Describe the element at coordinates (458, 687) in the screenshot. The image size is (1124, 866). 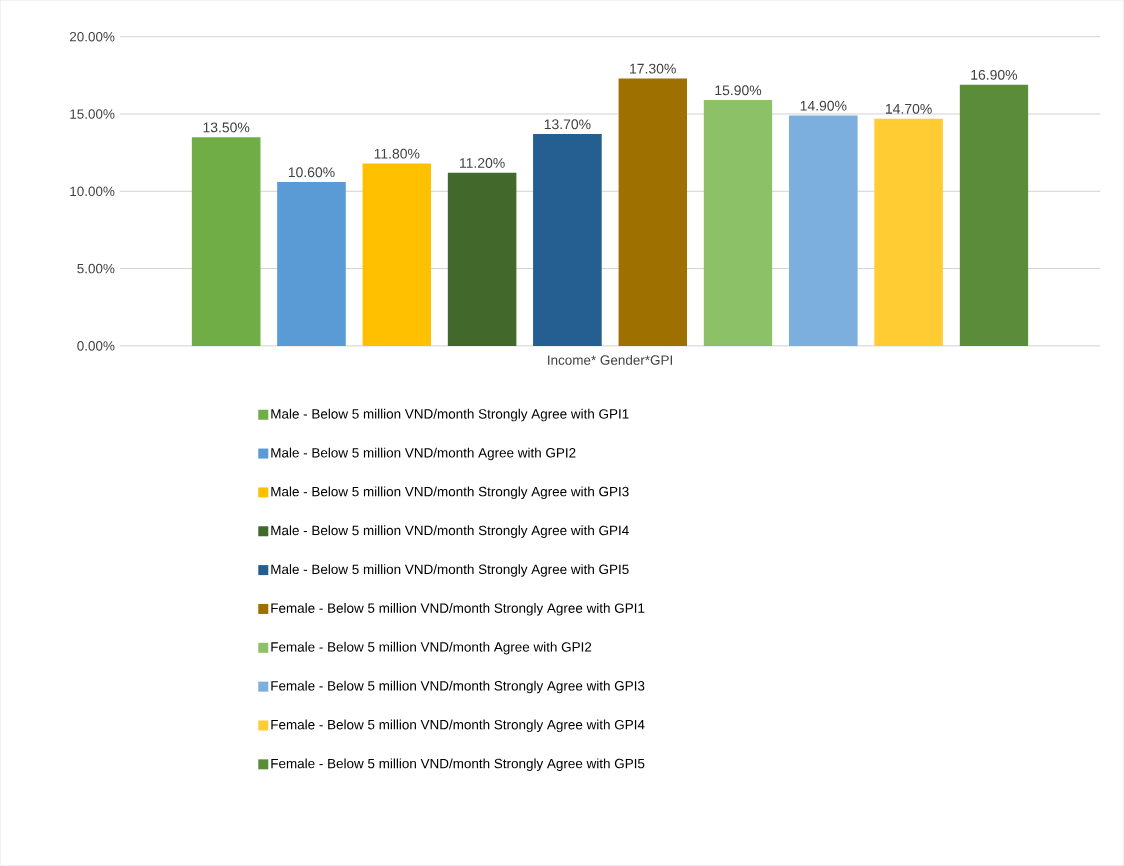
I see `legend-label: Female - Below 5 million VND/month Strongly Agree with GPI3` at that location.